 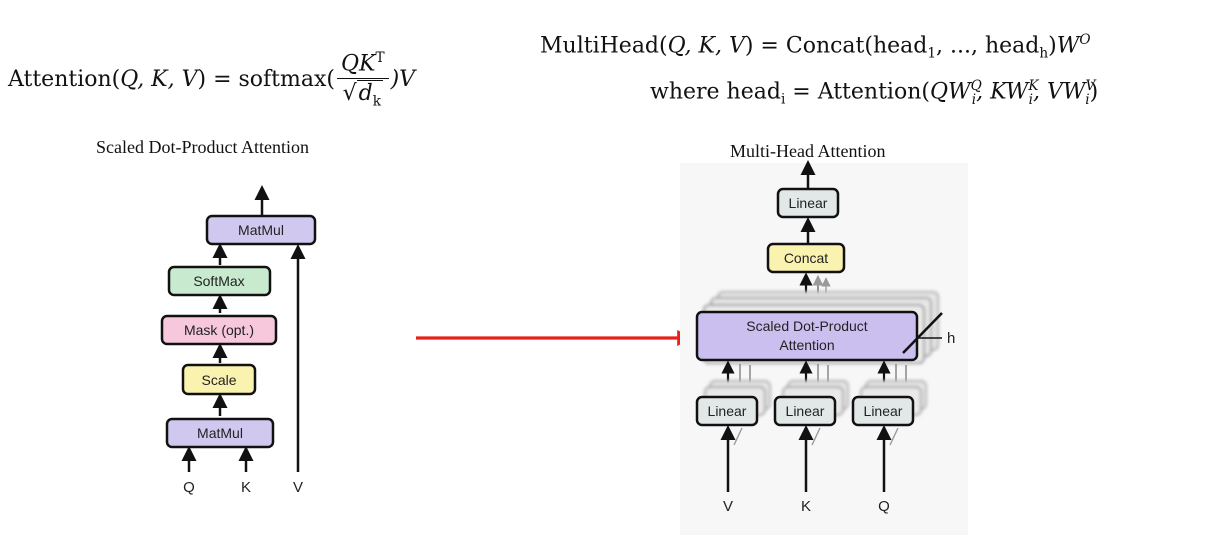 I want to click on linear-v-label: Linear, so click(x=727, y=411).